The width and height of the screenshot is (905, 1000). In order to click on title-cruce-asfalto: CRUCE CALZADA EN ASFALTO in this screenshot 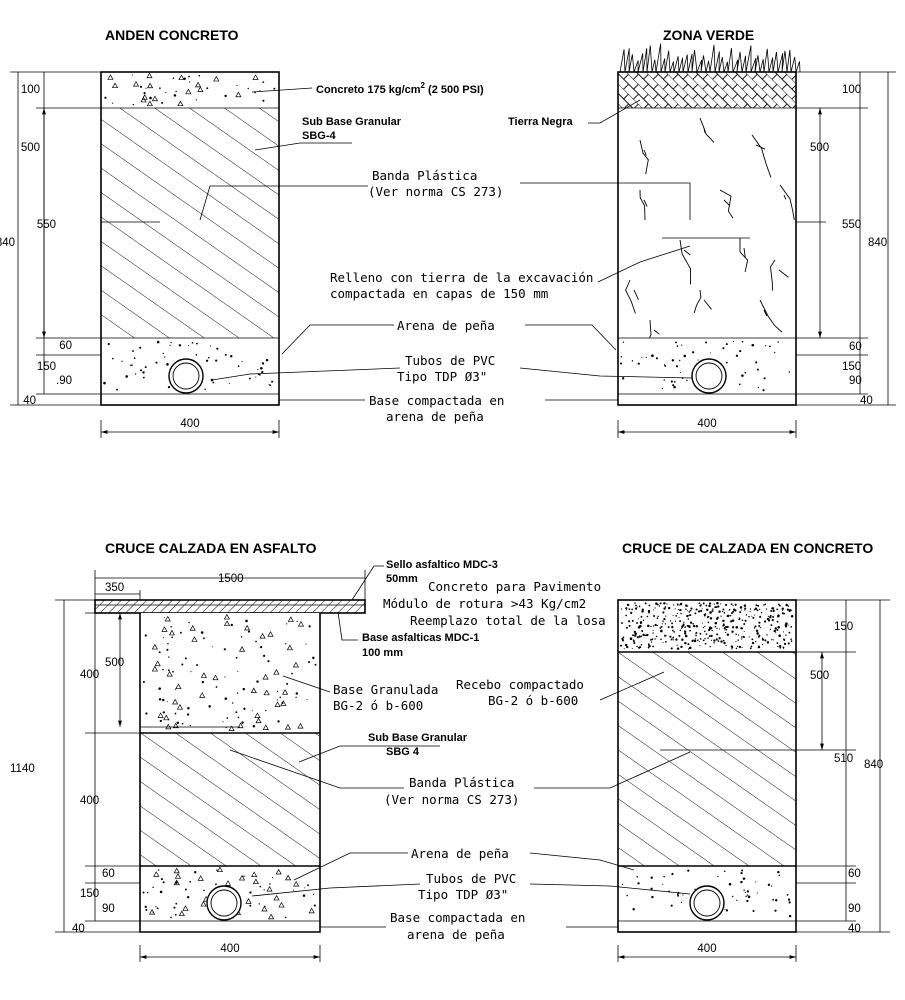, I will do `click(211, 548)`.